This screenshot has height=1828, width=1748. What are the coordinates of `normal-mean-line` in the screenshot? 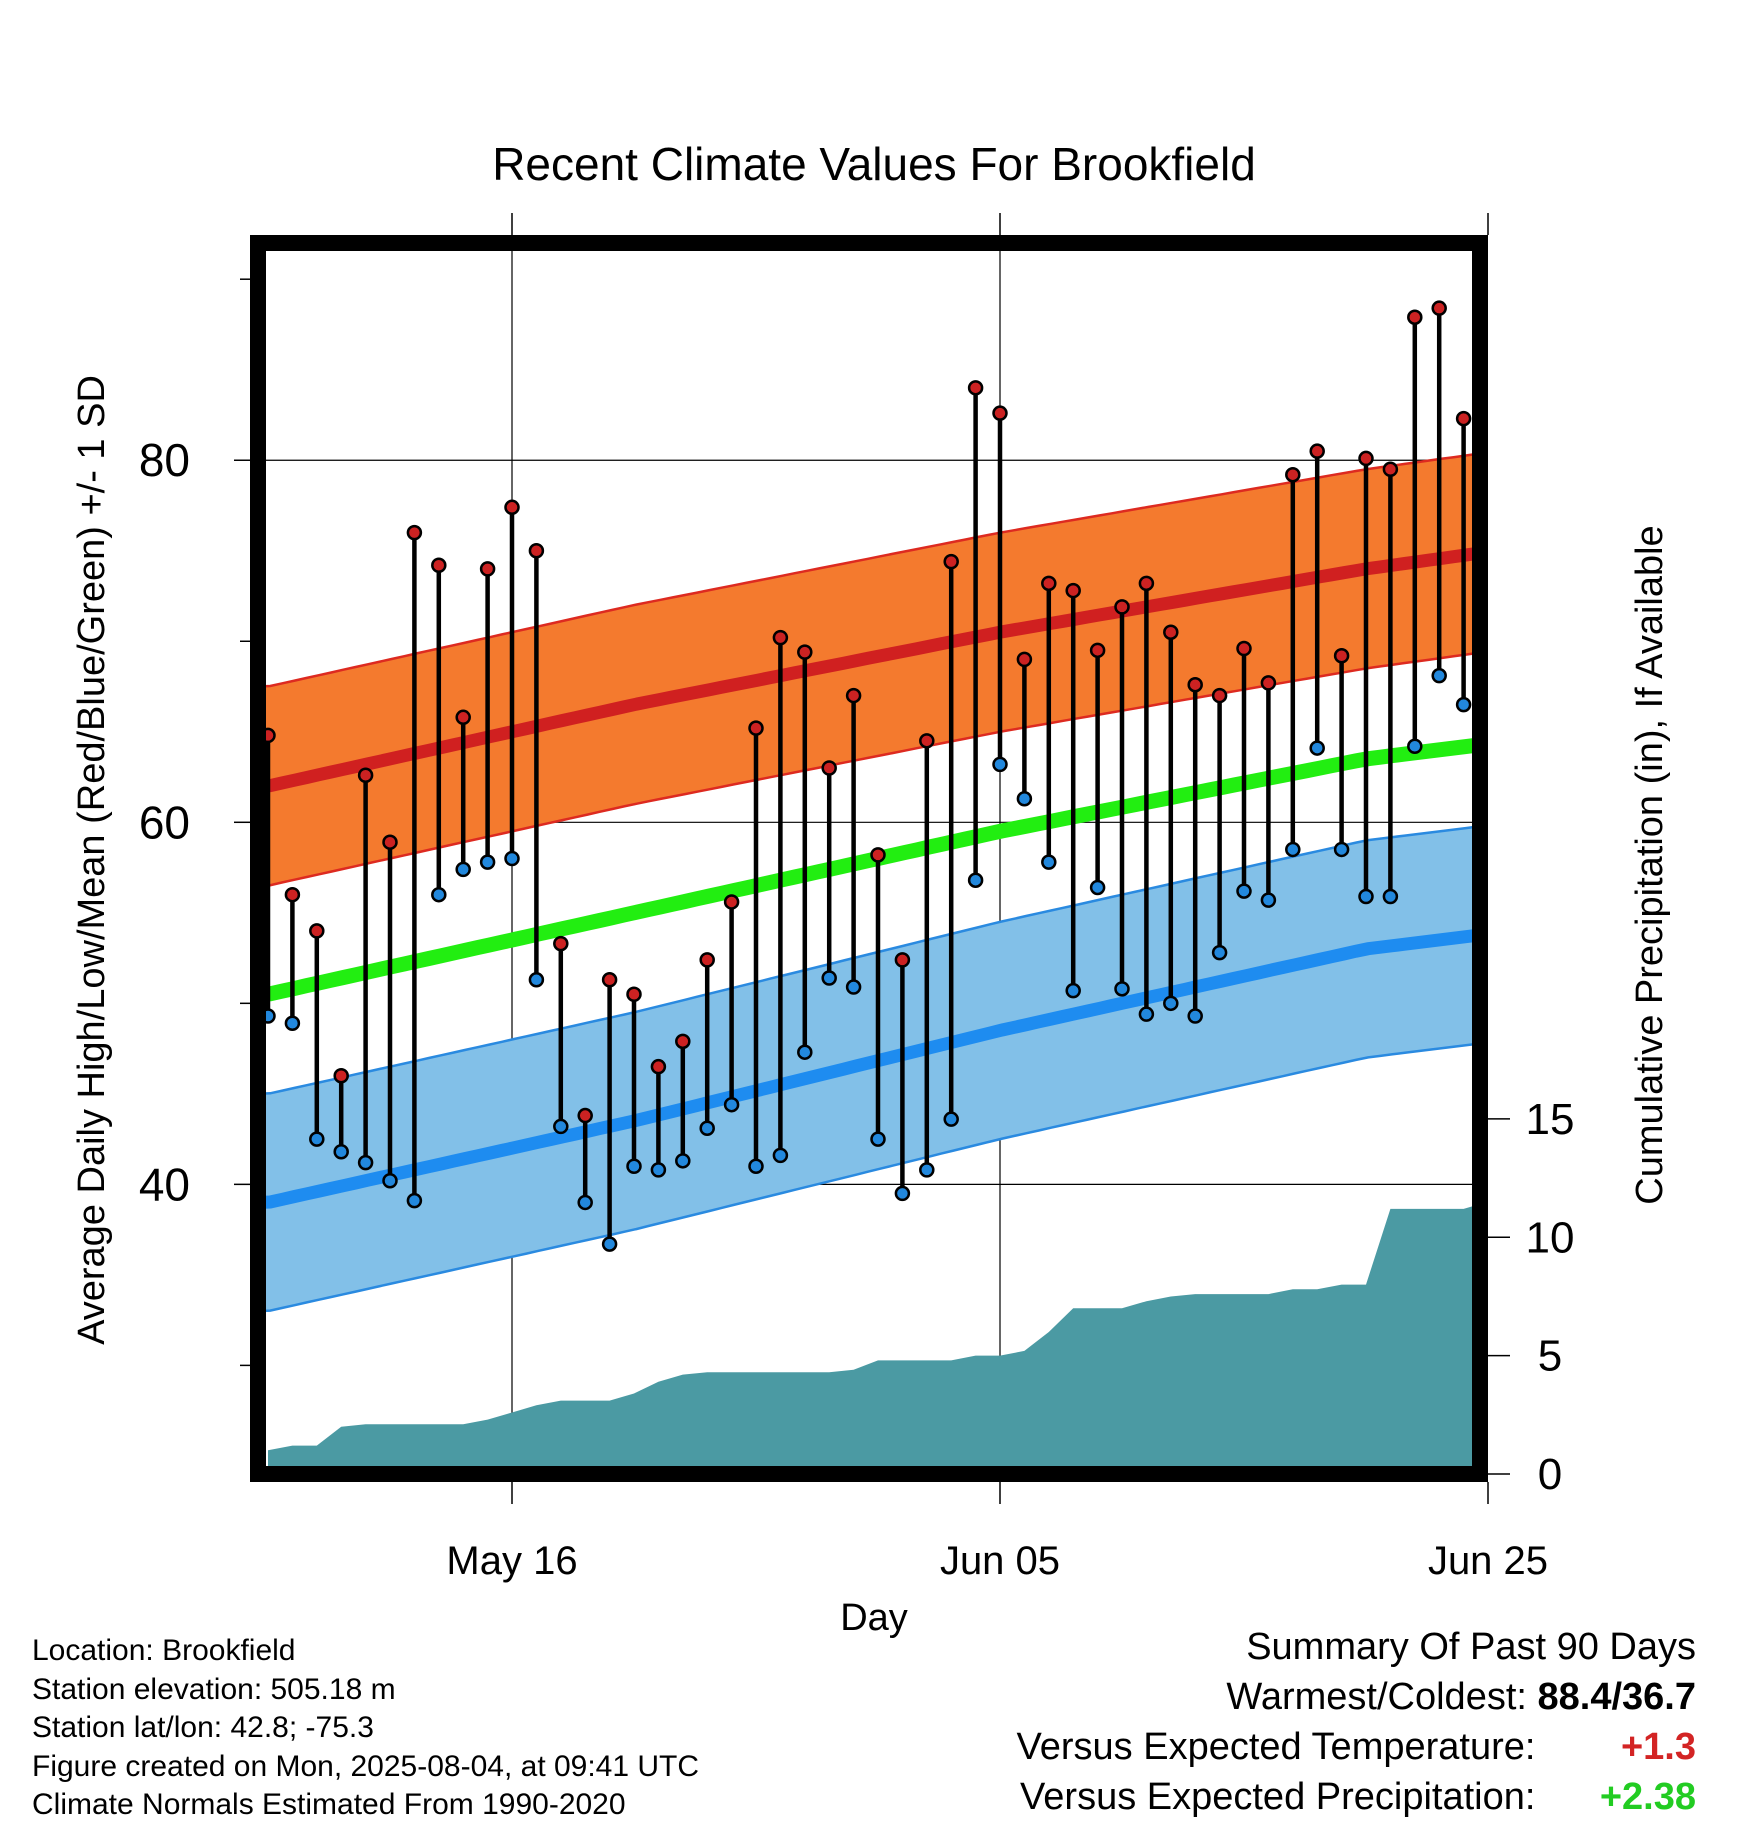 It's located at (868, 869).